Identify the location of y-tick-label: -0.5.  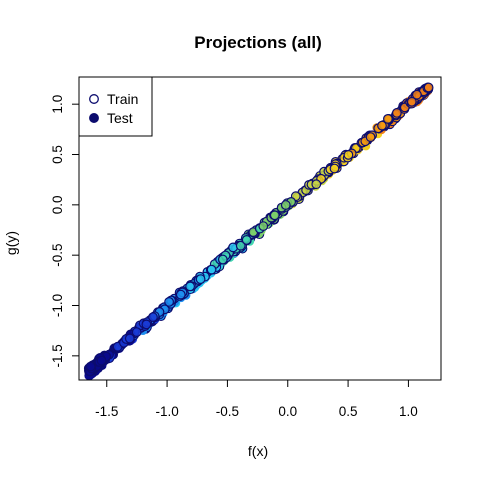
(57, 255).